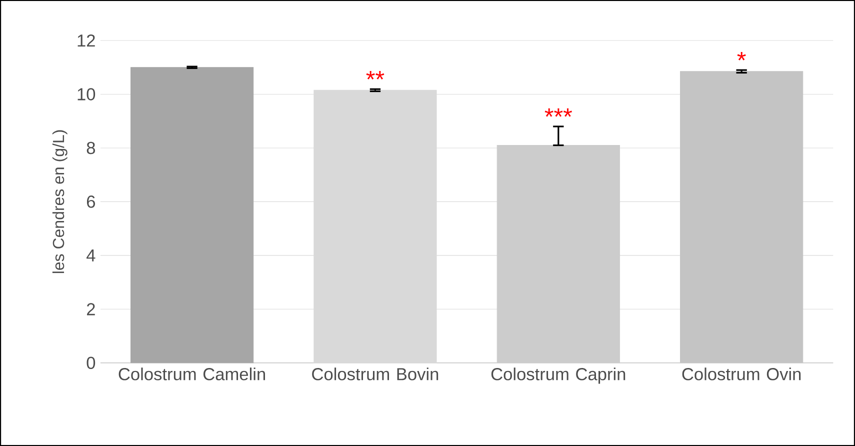  I want to click on annotation: *, so click(741, 56).